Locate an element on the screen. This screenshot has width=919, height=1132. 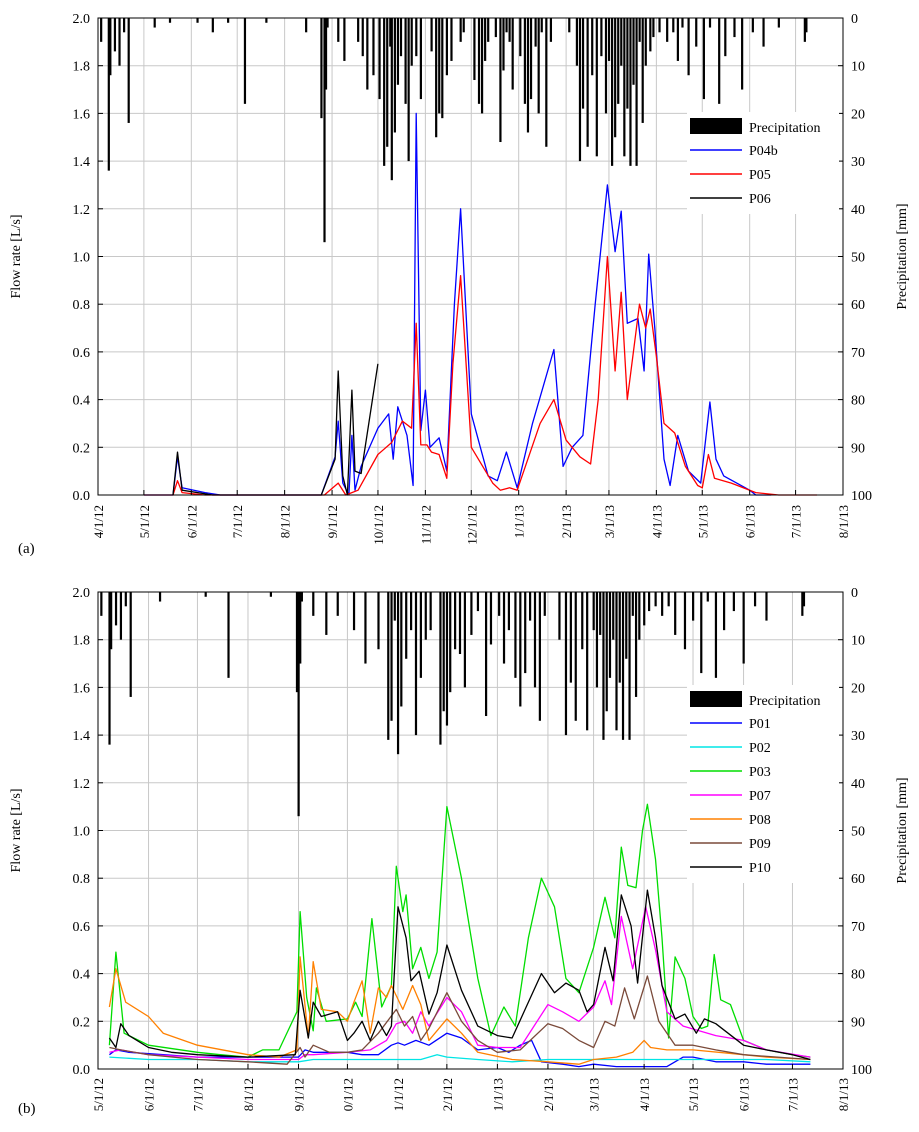
x-tick-label: 2/1/13 is located at coordinates (566, 521).